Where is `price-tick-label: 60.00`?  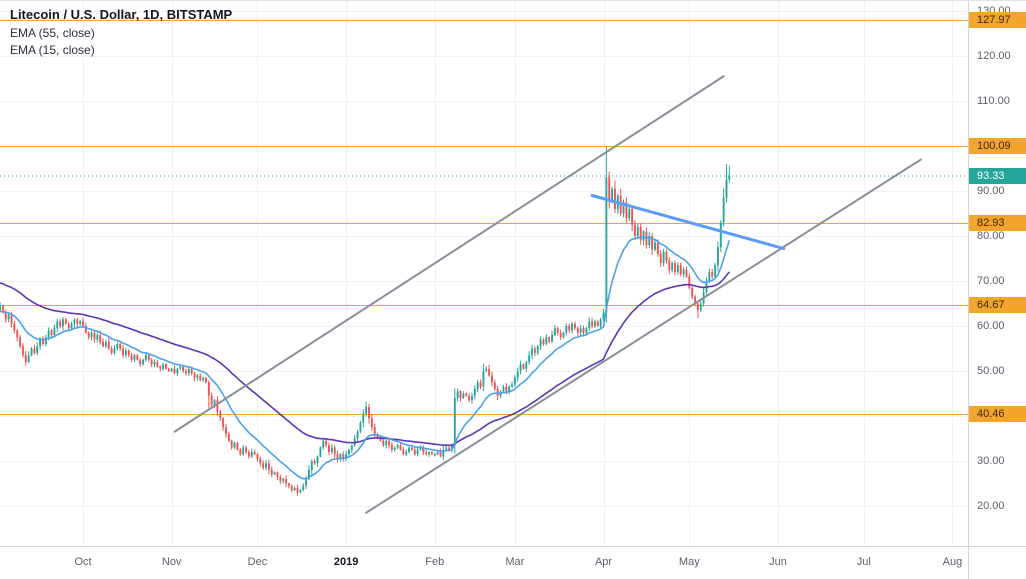
price-tick-label: 60.00 is located at coordinates (991, 326).